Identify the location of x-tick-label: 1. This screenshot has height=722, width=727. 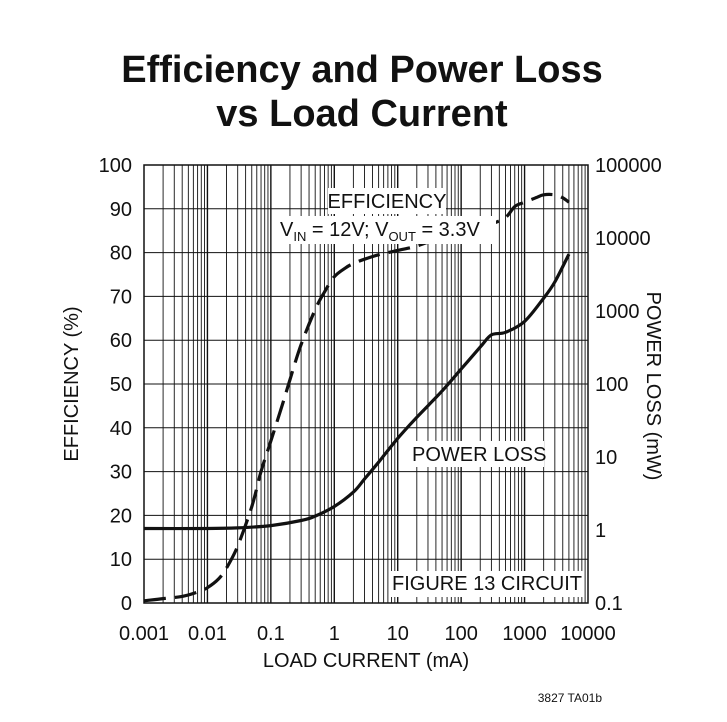
(334, 634).